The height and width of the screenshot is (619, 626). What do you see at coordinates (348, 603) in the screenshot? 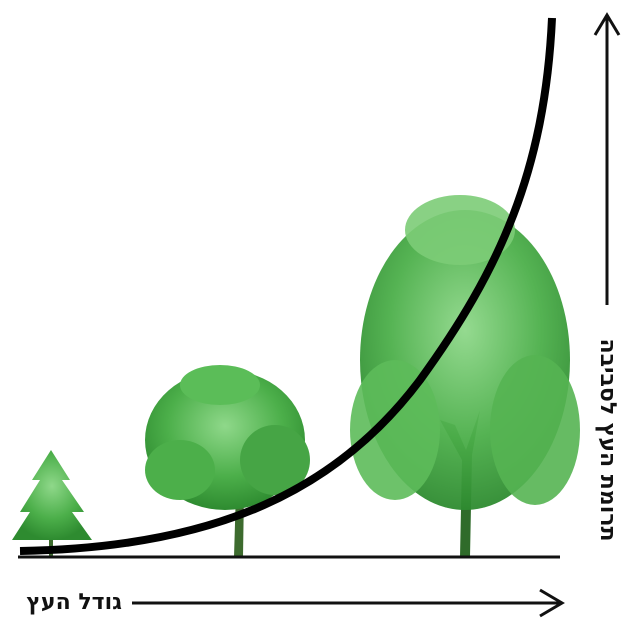
I see `x-axis-arrow` at bounding box center [348, 603].